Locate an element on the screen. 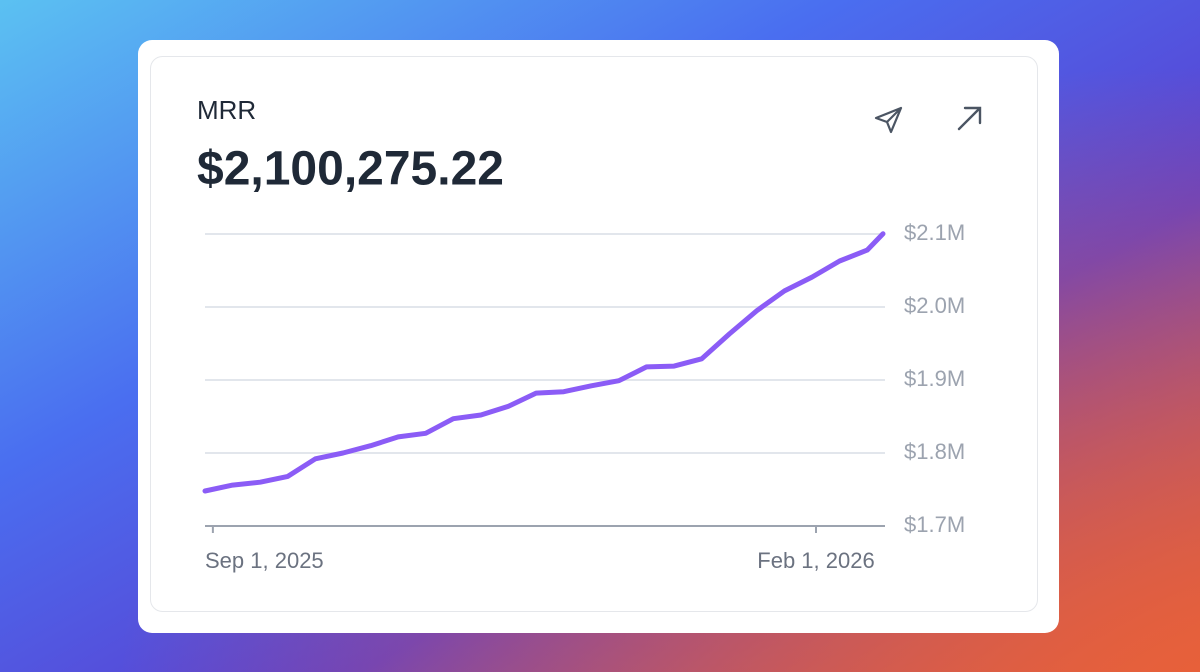 This screenshot has height=672, width=1200. share-icon is located at coordinates (888, 120).